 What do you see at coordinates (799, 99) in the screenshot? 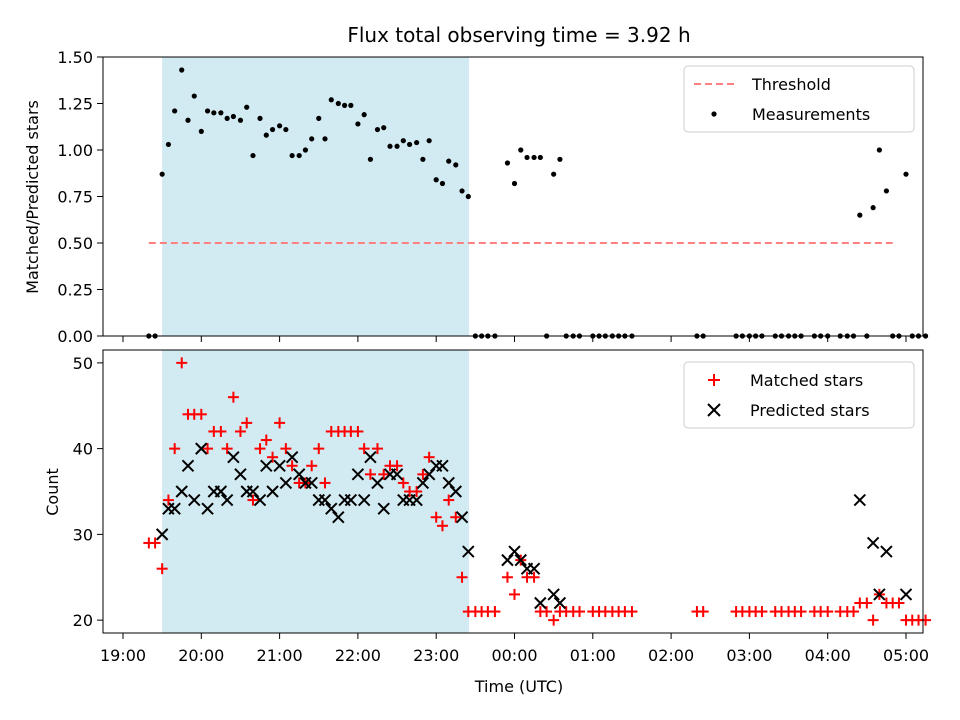
I see `top-legend: Threshold Measurements` at bounding box center [799, 99].